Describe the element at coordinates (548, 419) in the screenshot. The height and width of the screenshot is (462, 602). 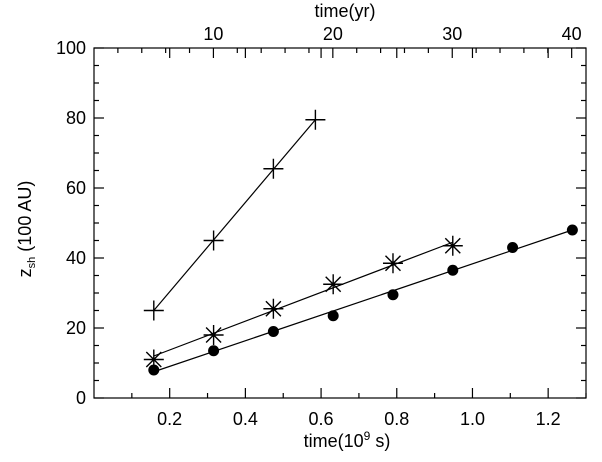
I see `x-tick-label: 1.2` at that location.